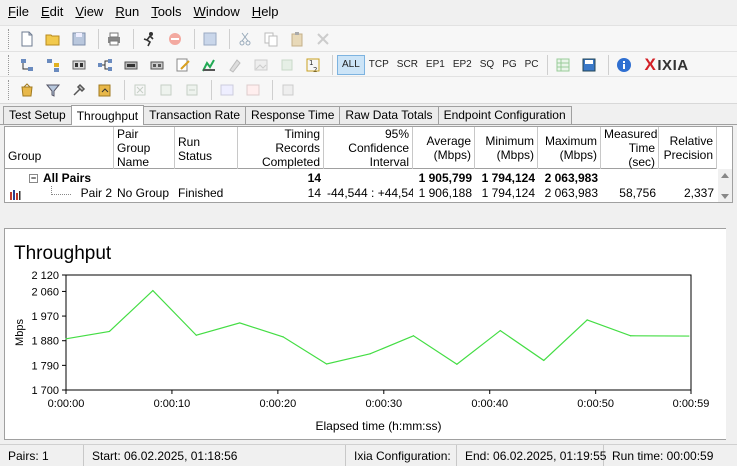  I want to click on paste-icon, so click(297, 39).